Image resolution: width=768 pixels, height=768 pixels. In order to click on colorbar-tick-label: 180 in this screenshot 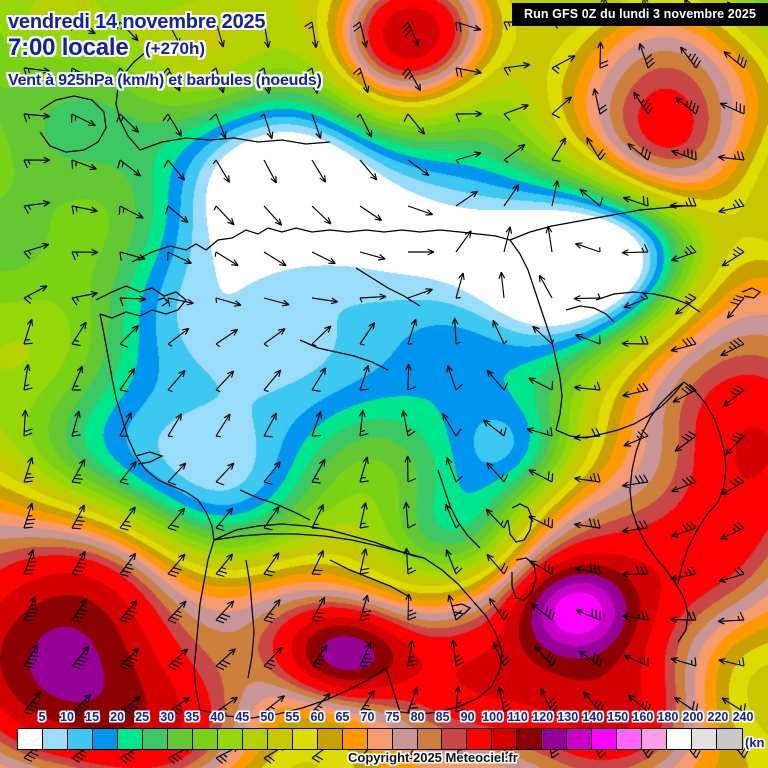, I will do `click(668, 717)`.